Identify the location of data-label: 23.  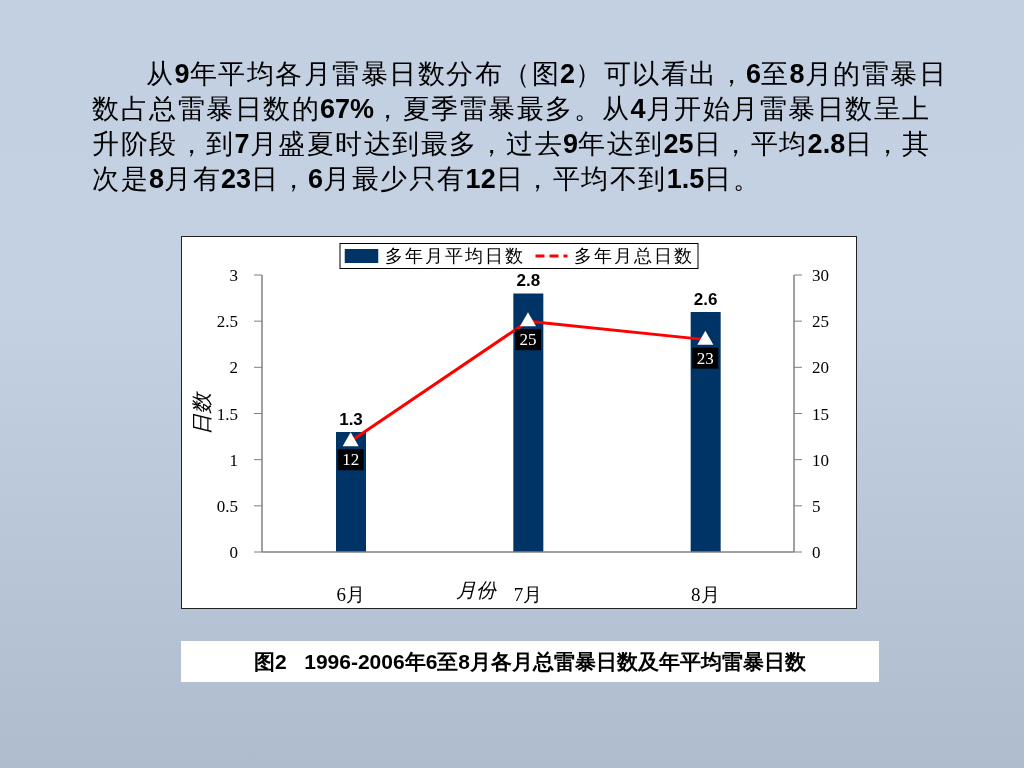
(705, 358).